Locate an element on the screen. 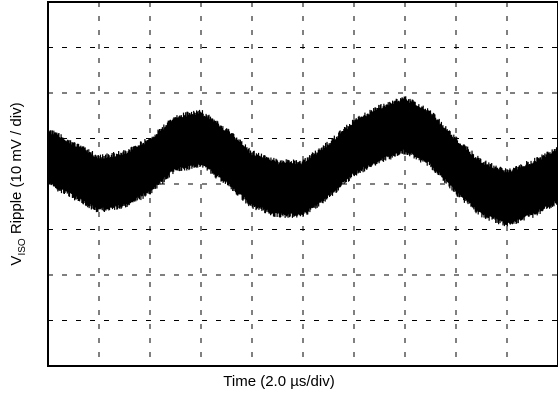  x-axis-label: Time (2.0 µs/div) is located at coordinates (279, 381).